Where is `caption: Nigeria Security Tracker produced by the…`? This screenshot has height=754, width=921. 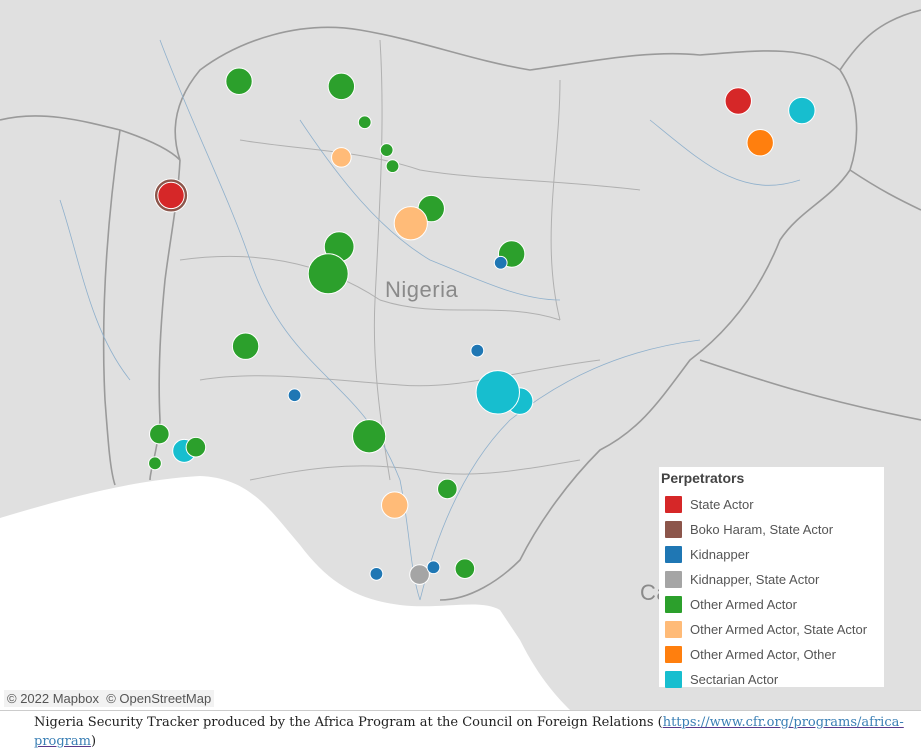
caption: Nigeria Security Tracker produced by the… is located at coordinates (456, 732).